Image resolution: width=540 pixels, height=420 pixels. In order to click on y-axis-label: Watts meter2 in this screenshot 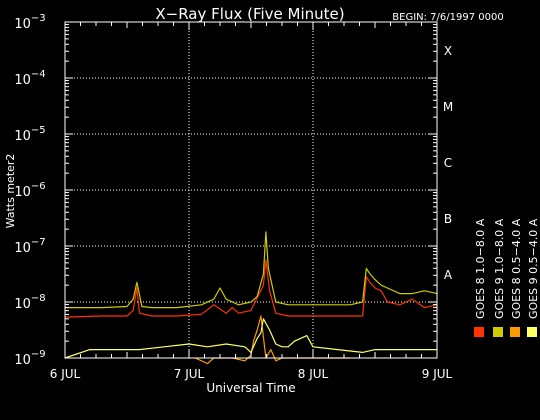, I will do `click(10, 191)`.